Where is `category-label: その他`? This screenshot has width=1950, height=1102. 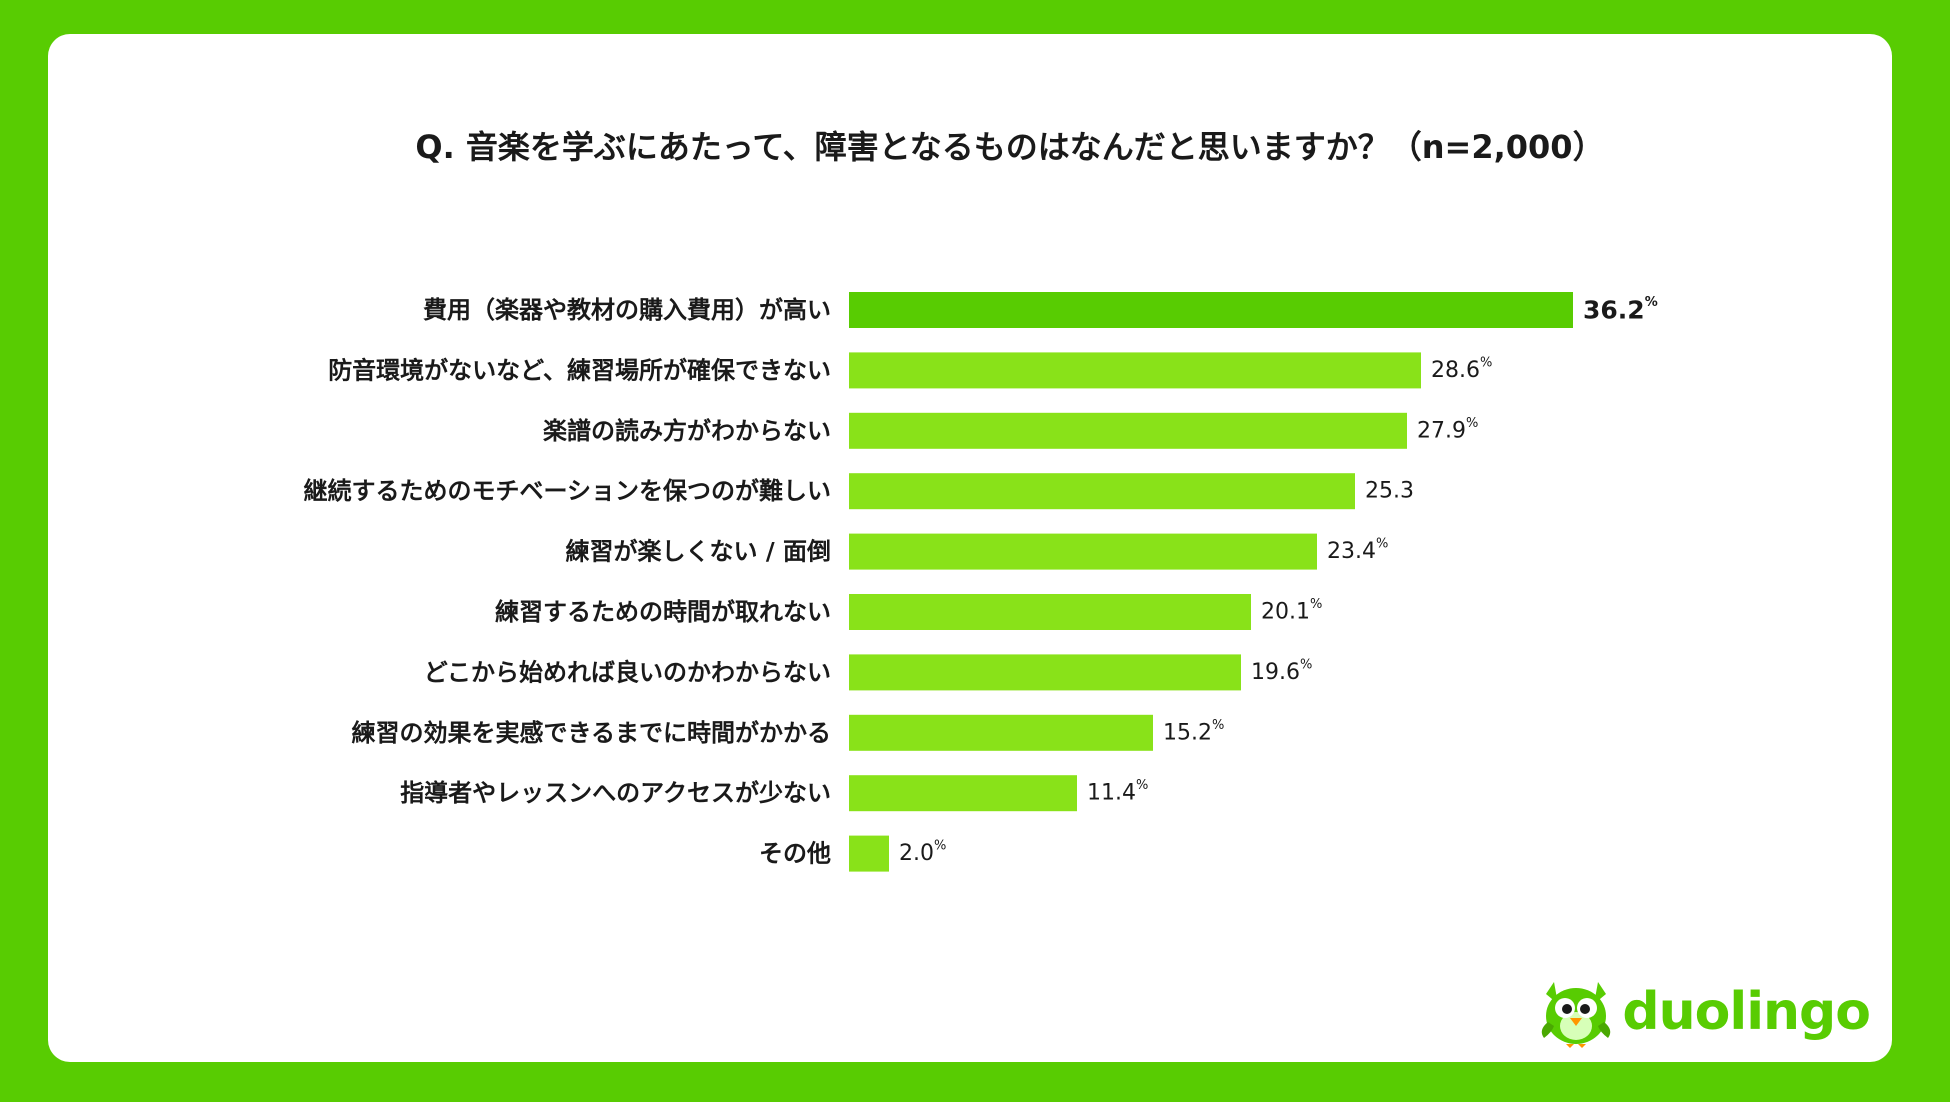 category-label: その他 is located at coordinates (795, 854).